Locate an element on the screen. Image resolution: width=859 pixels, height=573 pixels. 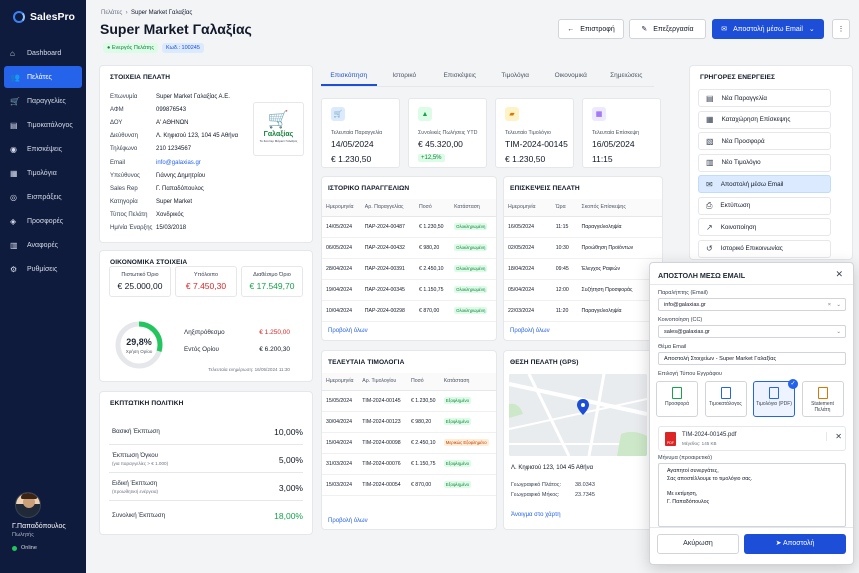
sidebar-item: ▤ Τιμοκατάλογος is located at coordinates (43, 125).